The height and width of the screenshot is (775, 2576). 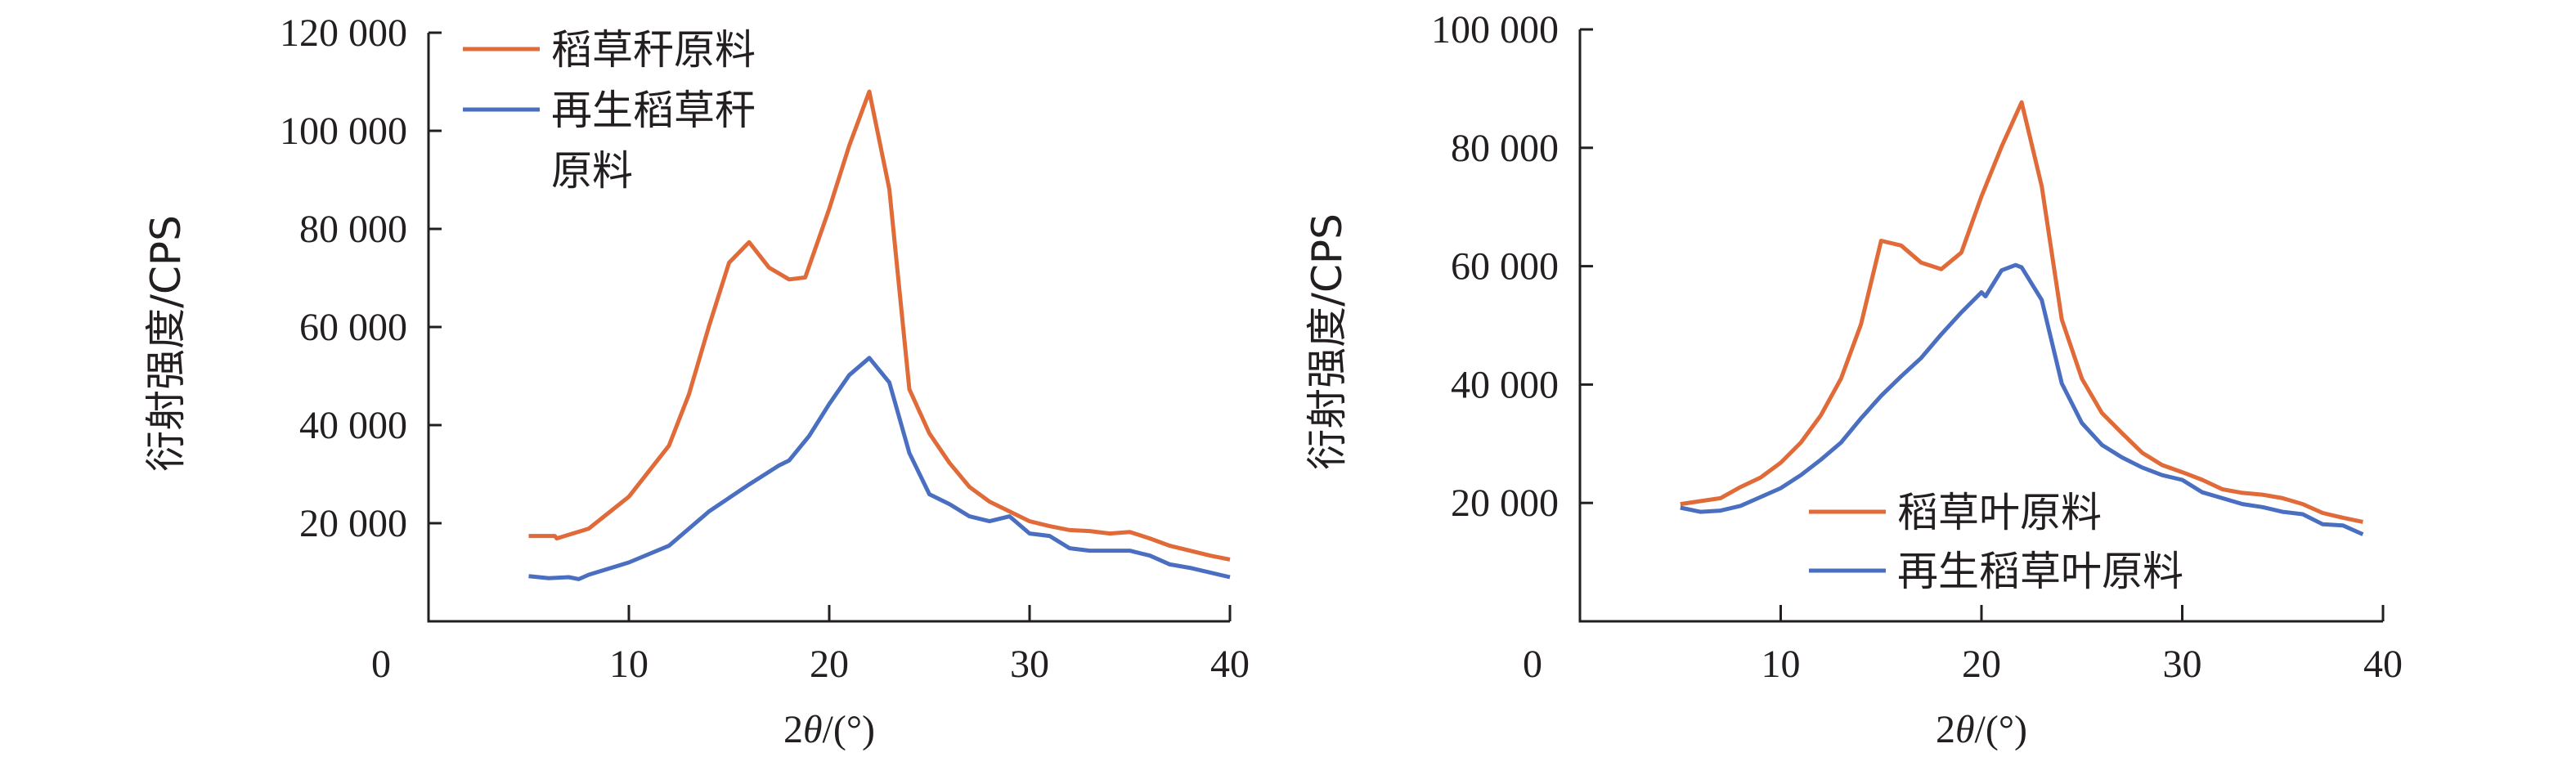 What do you see at coordinates (654, 50) in the screenshot?
I see `legend-label: 稻草秆原料` at bounding box center [654, 50].